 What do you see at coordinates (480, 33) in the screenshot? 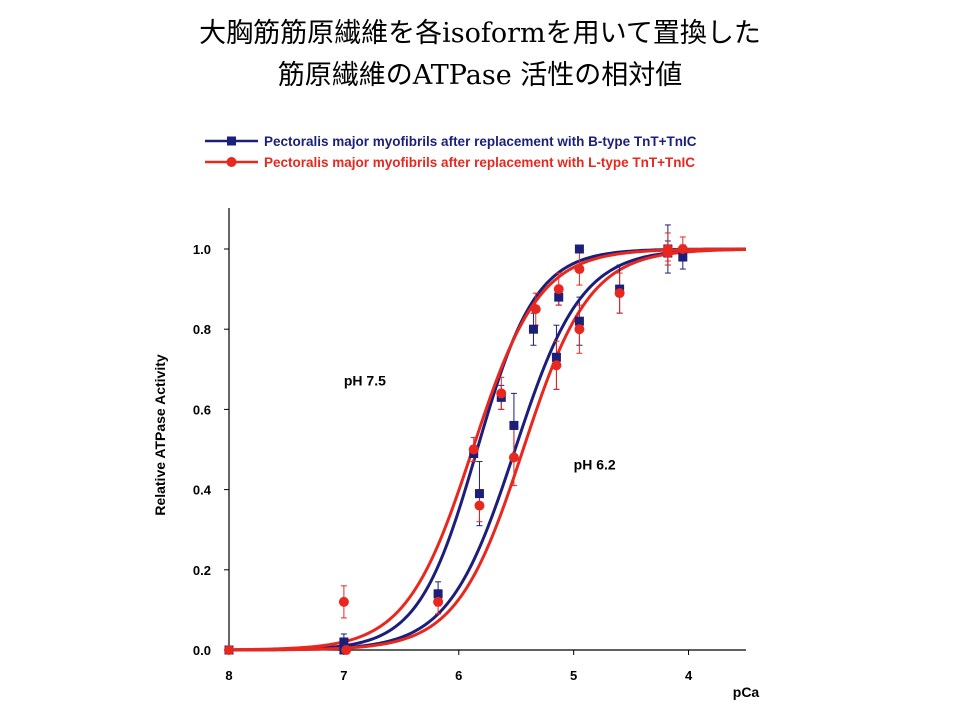
I see `slide-title-line-1: 大胸筋筋原繊維を各isoformを用いて置換した` at bounding box center [480, 33].